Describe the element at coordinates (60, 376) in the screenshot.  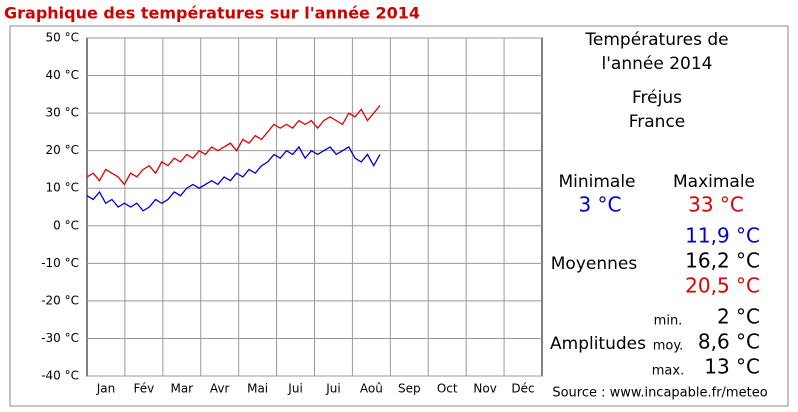
I see `y-tick-label: -40 °C` at that location.